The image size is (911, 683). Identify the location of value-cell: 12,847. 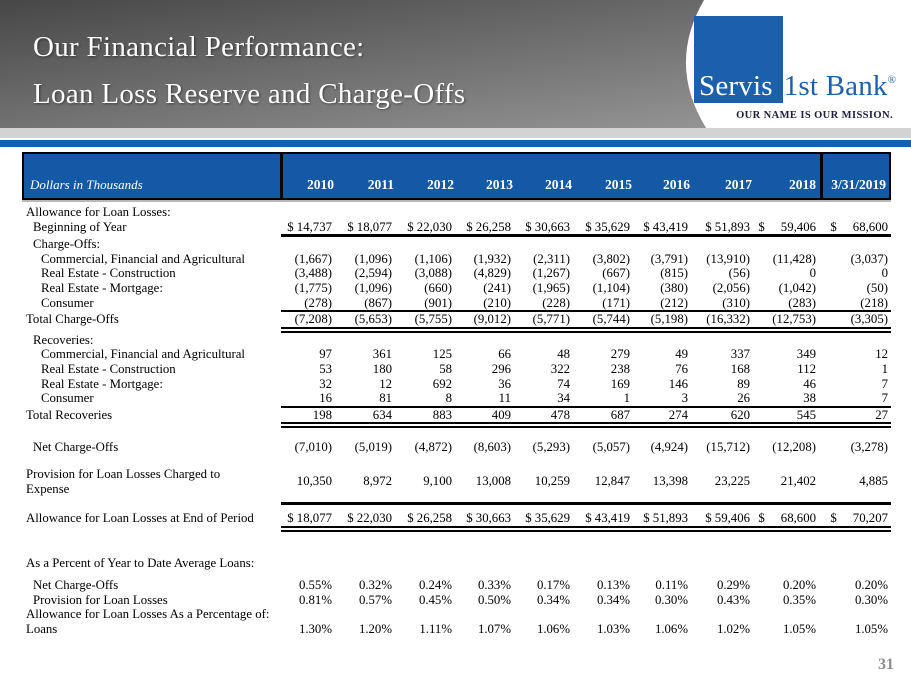
(612, 481).